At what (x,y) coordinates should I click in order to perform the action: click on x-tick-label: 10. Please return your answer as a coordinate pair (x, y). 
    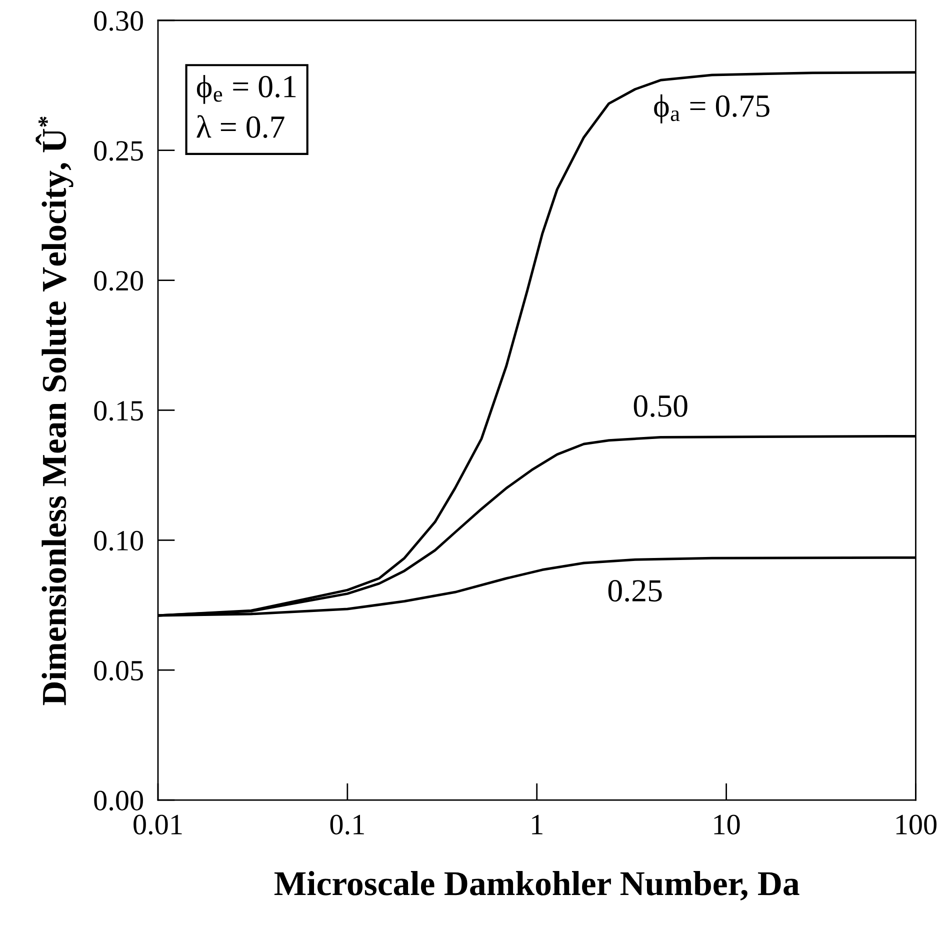
    Looking at the image, I should click on (727, 824).